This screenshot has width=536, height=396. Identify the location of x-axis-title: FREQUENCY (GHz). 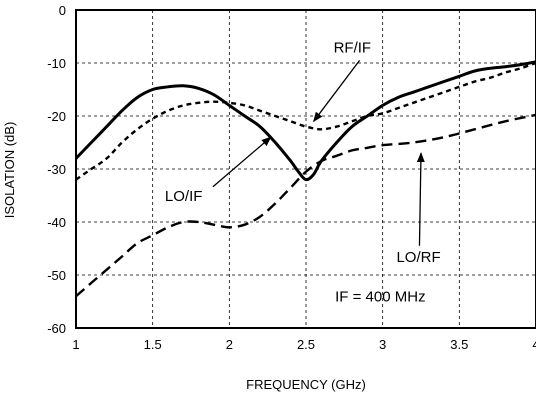
(306, 384).